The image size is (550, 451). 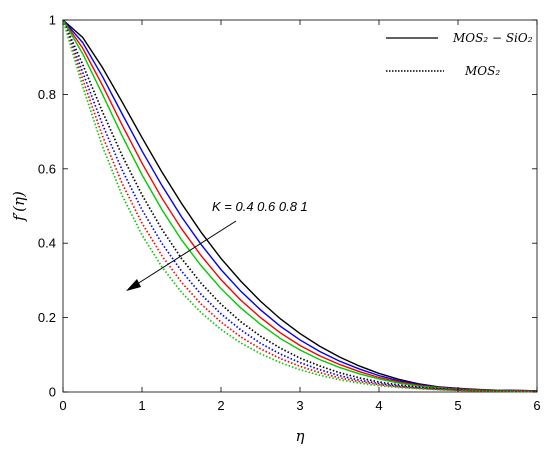 I want to click on x-tick-label: 4, so click(x=378, y=405).